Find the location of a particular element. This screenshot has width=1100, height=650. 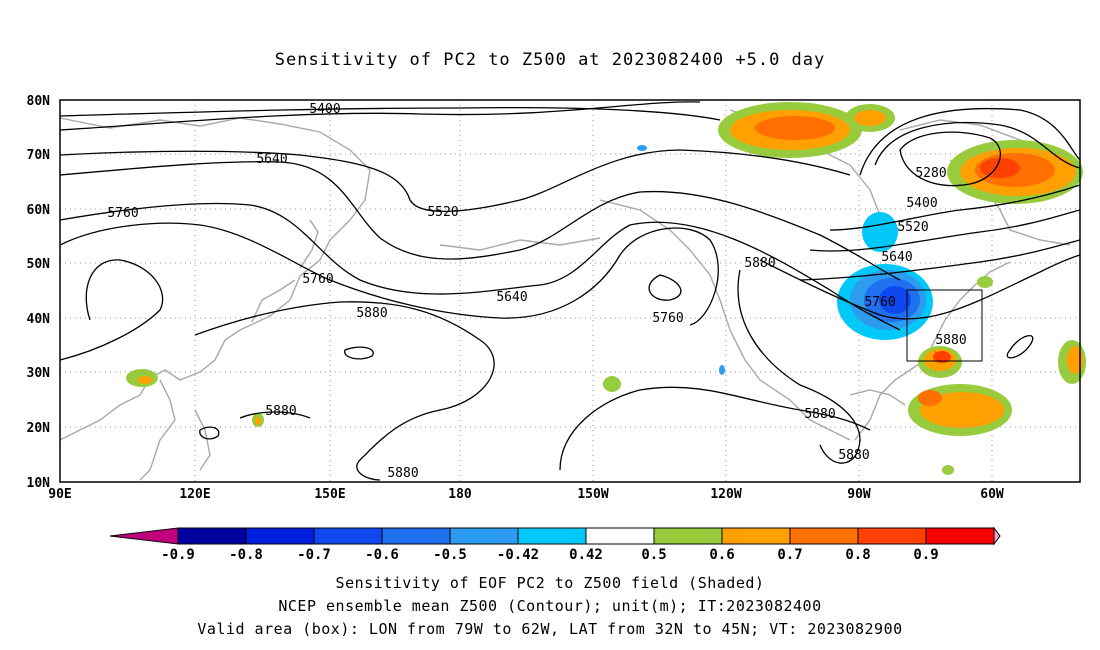

lon-label: 180 is located at coordinates (460, 494).